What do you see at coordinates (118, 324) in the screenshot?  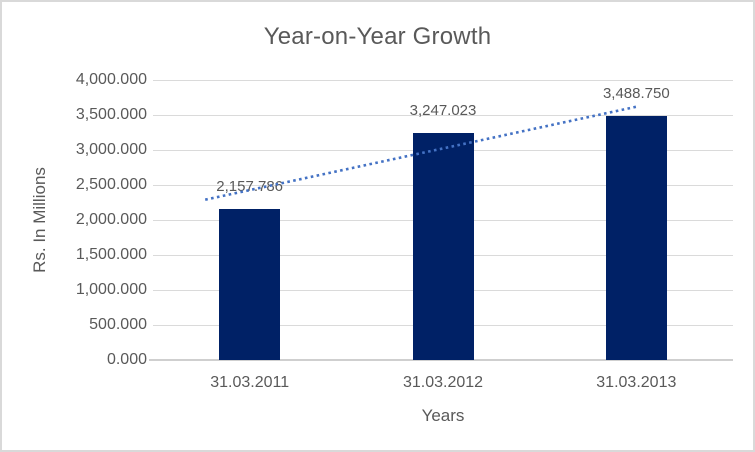 I see `y-axis-tick-label: 500.000` at bounding box center [118, 324].